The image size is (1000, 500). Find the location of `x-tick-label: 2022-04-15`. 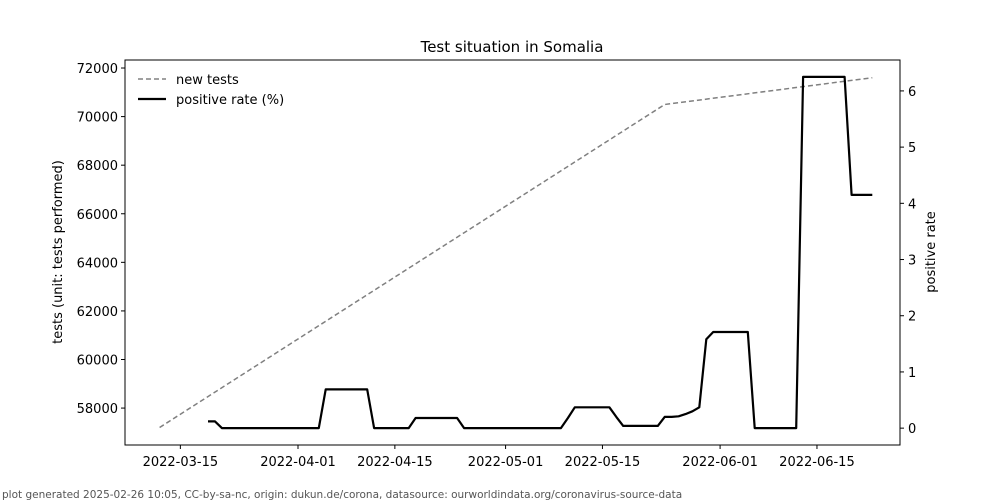

x-tick-label: 2022-04-15 is located at coordinates (395, 462).